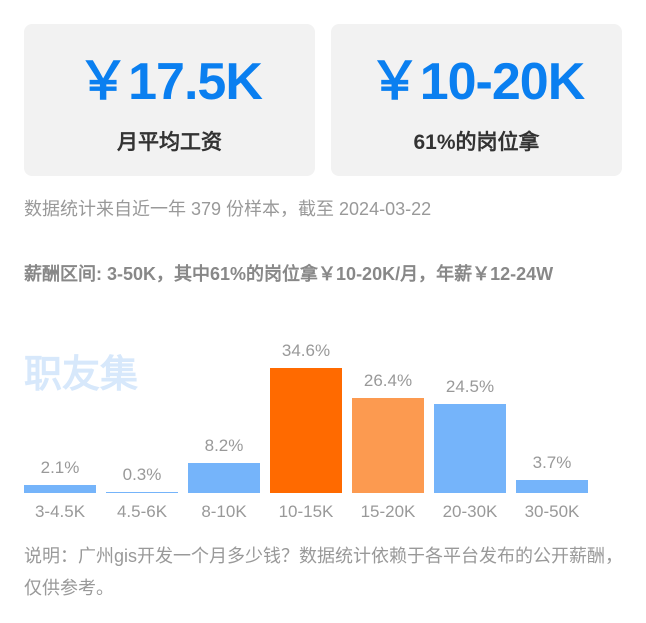 This screenshot has width=646, height=623. I want to click on salary-range-summary: 薪酬区间: 3-50K，其中61%的岗位拿￥10-20K/月，年薪￥12-24W, so click(289, 274).